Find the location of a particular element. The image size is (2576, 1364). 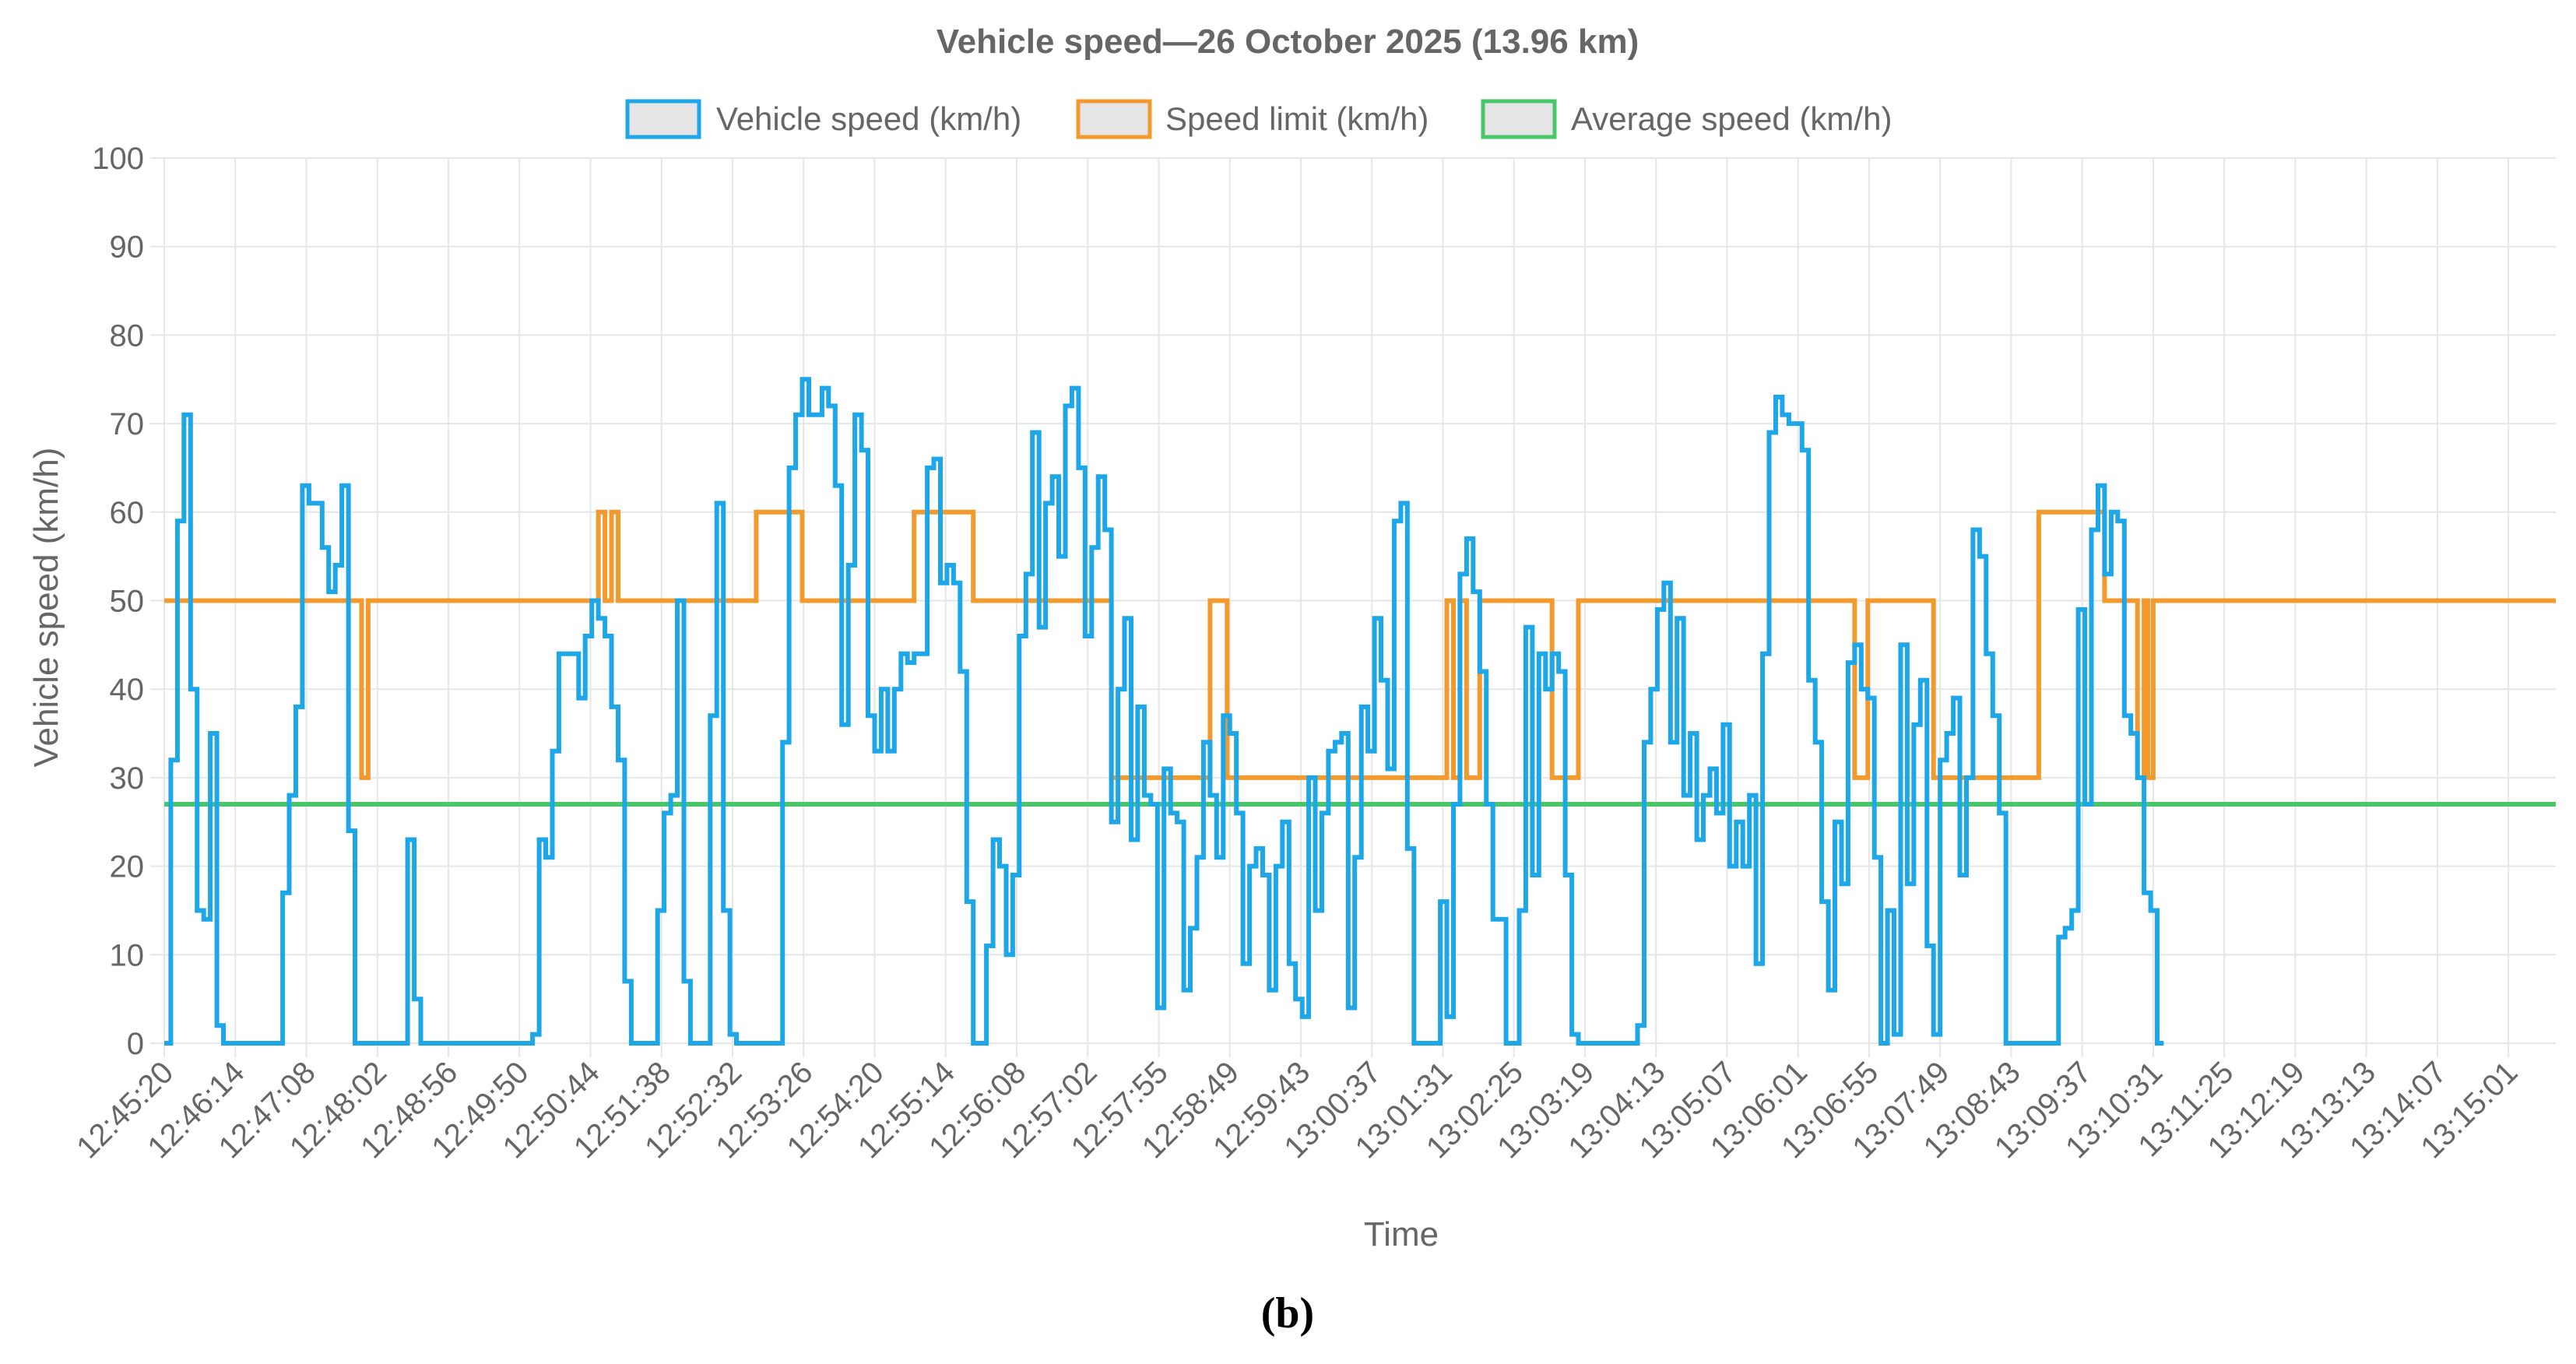

legend-label-average-speed: Average speed (km/h) is located at coordinates (1732, 119).